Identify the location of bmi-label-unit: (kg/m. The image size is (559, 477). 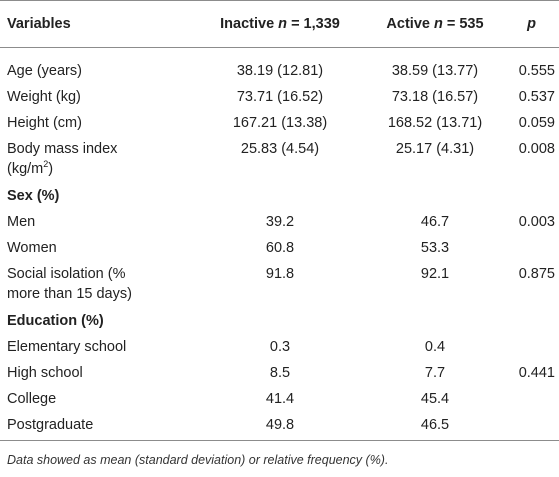
(25, 169).